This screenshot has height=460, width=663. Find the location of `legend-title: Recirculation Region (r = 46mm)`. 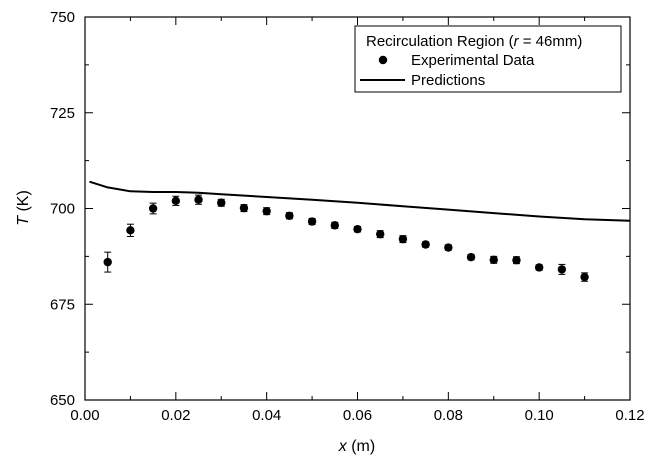

legend-title: Recirculation Region (r = 46mm) is located at coordinates (474, 41).